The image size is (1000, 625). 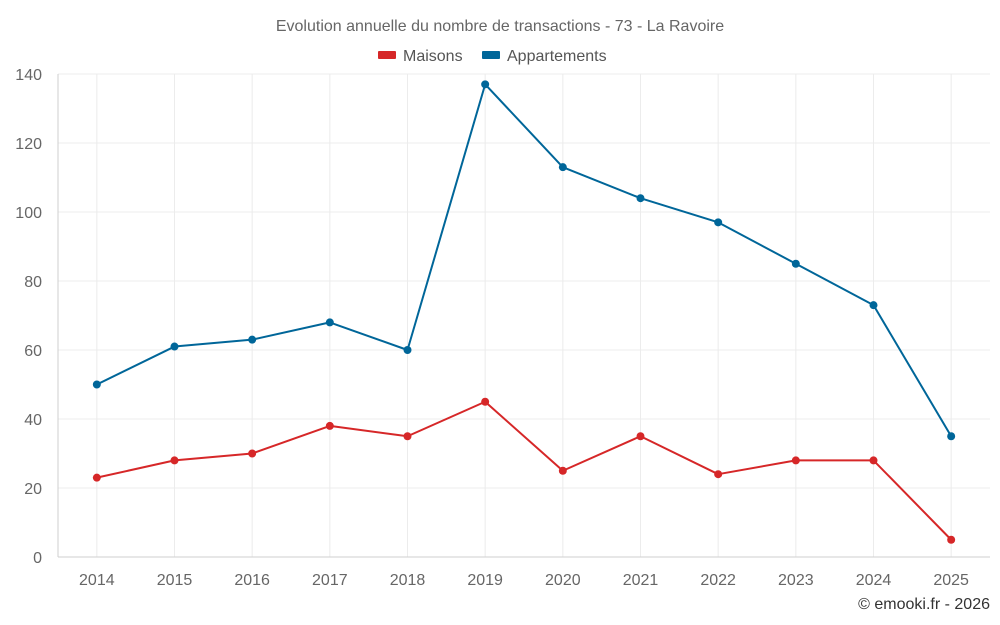 I want to click on legend: Maisons Appartements, so click(x=492, y=56).